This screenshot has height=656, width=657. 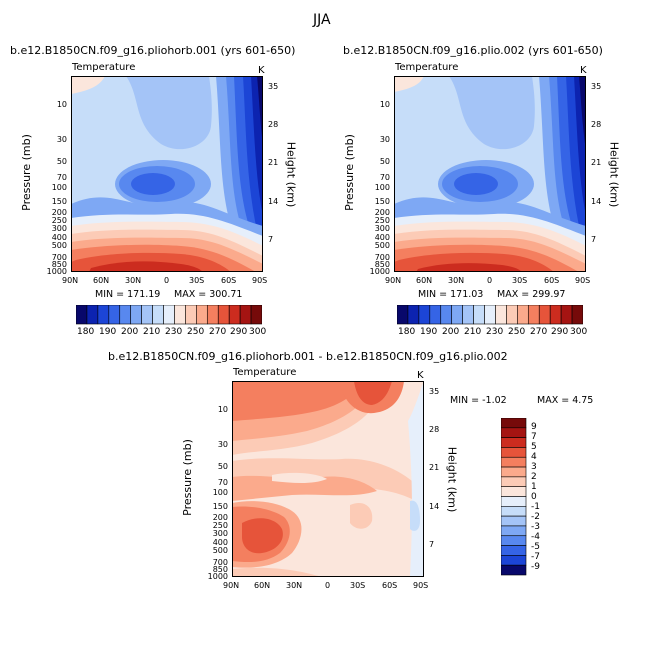 What do you see at coordinates (490, 280) in the screenshot?
I see `p2-xtick-0: 0` at bounding box center [490, 280].